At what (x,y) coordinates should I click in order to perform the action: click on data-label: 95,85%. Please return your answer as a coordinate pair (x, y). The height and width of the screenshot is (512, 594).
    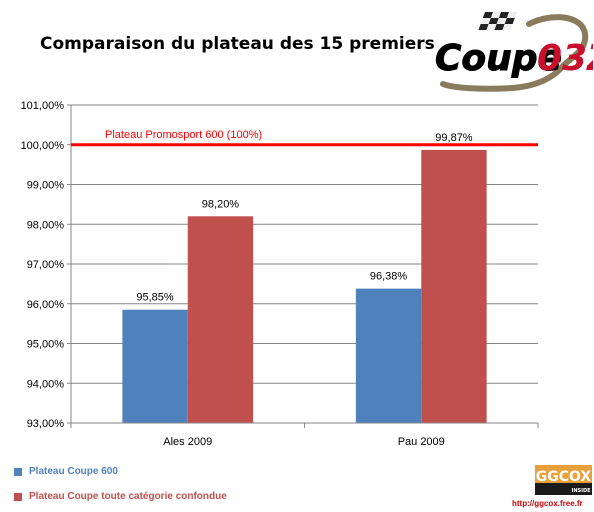
    Looking at the image, I should click on (155, 298).